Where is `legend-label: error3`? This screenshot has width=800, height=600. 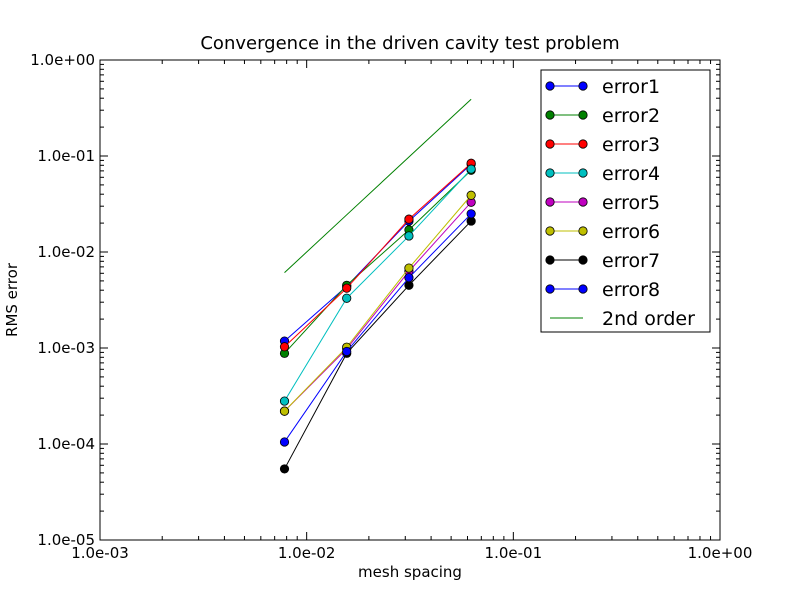
legend-label: error3 is located at coordinates (631, 145).